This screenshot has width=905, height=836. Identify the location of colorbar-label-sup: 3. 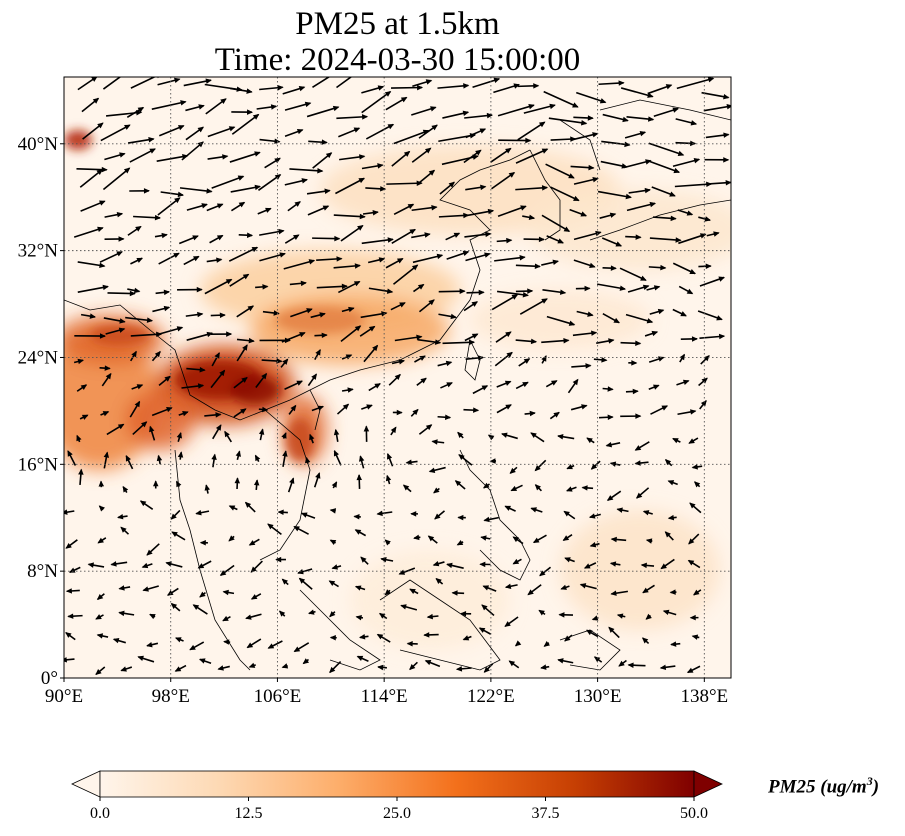
(869, 781).